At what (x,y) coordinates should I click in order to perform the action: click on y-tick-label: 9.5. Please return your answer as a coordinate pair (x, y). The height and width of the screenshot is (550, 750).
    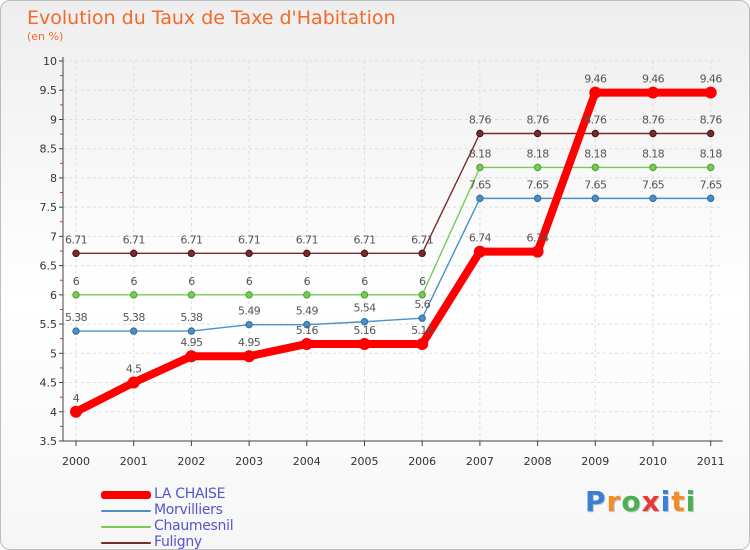
    Looking at the image, I should click on (49, 90).